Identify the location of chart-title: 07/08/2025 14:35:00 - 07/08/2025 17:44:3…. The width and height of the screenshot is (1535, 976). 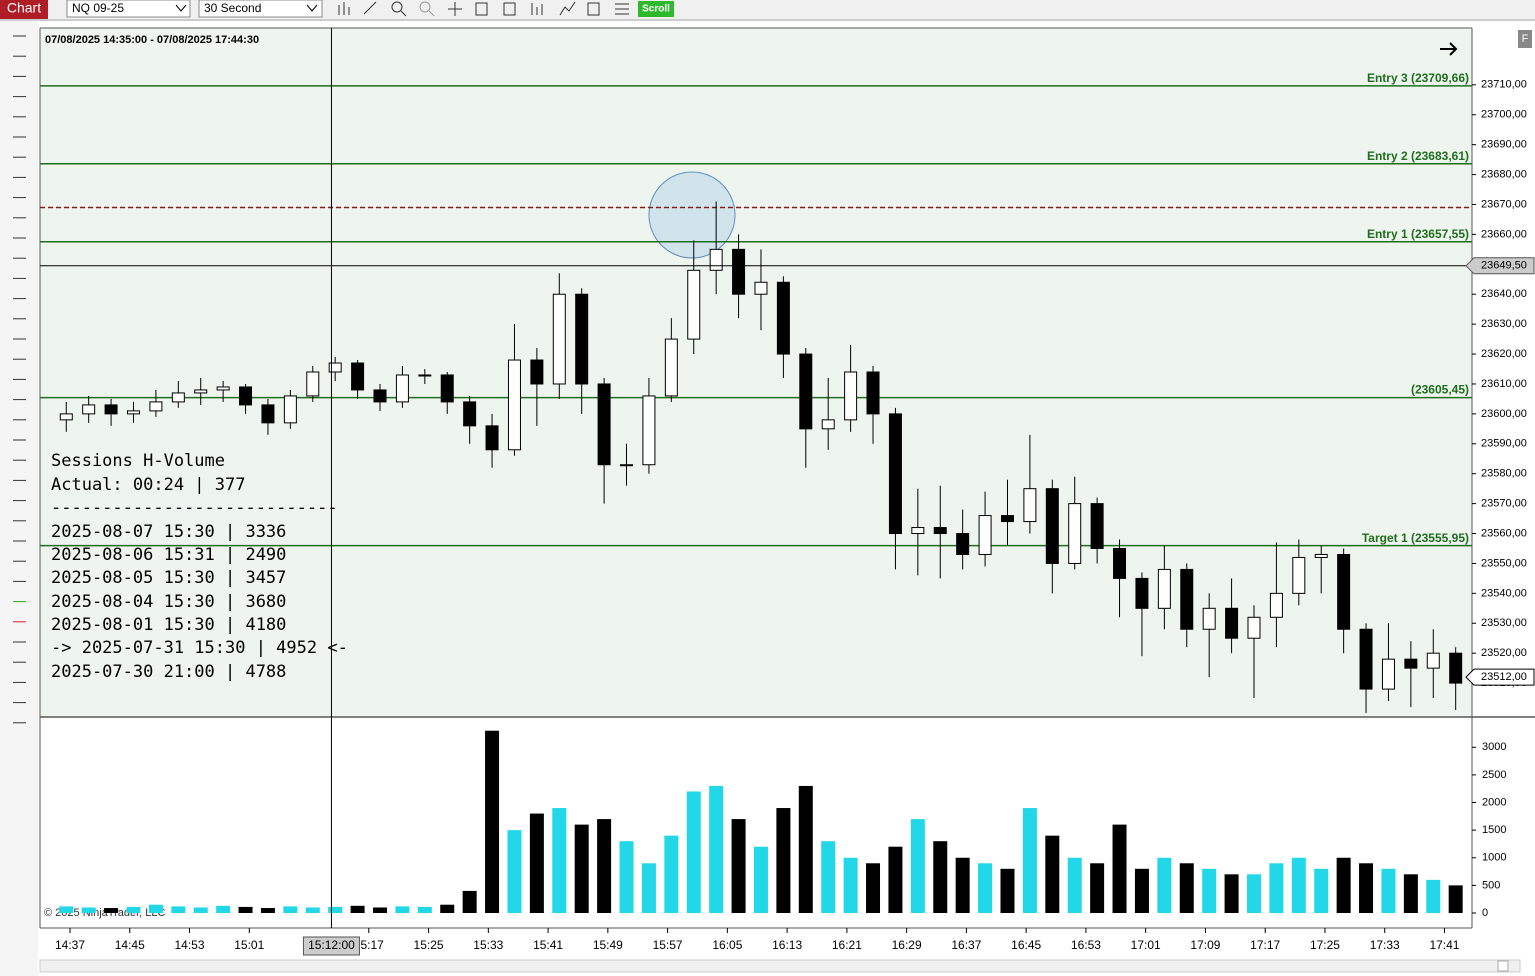
(152, 40).